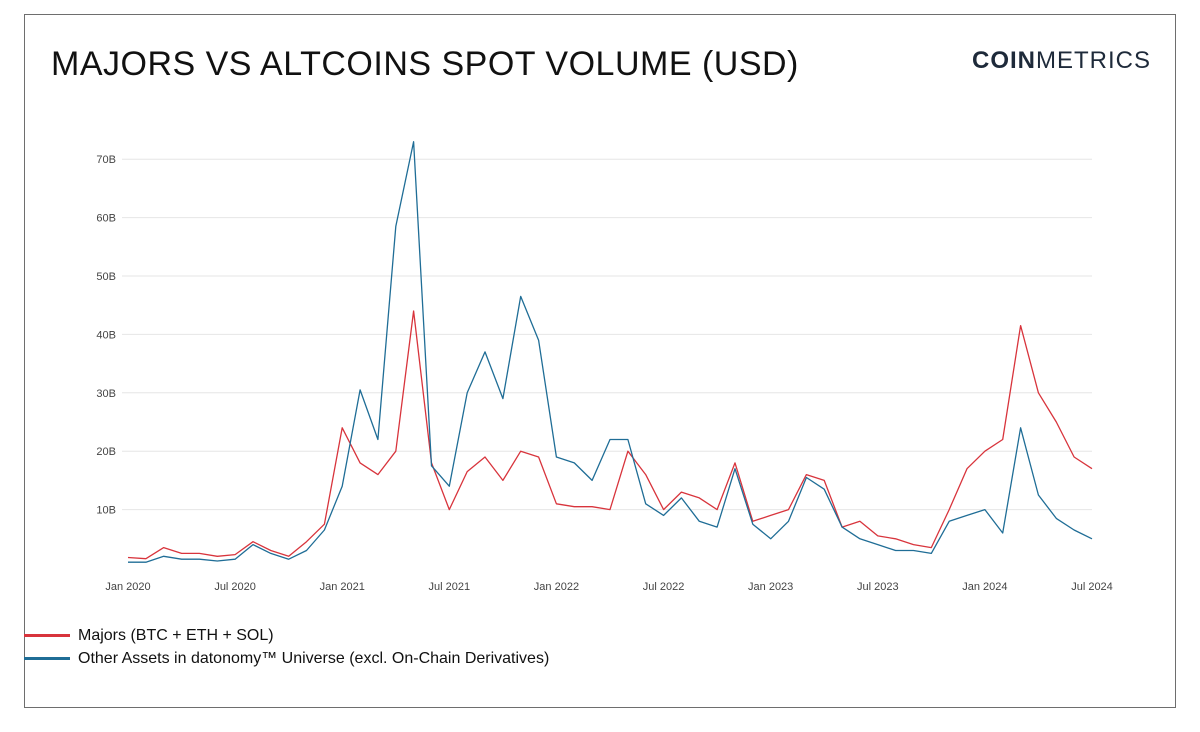 The image size is (1200, 732). I want to click on y-tick-label: 30B, so click(106, 394).